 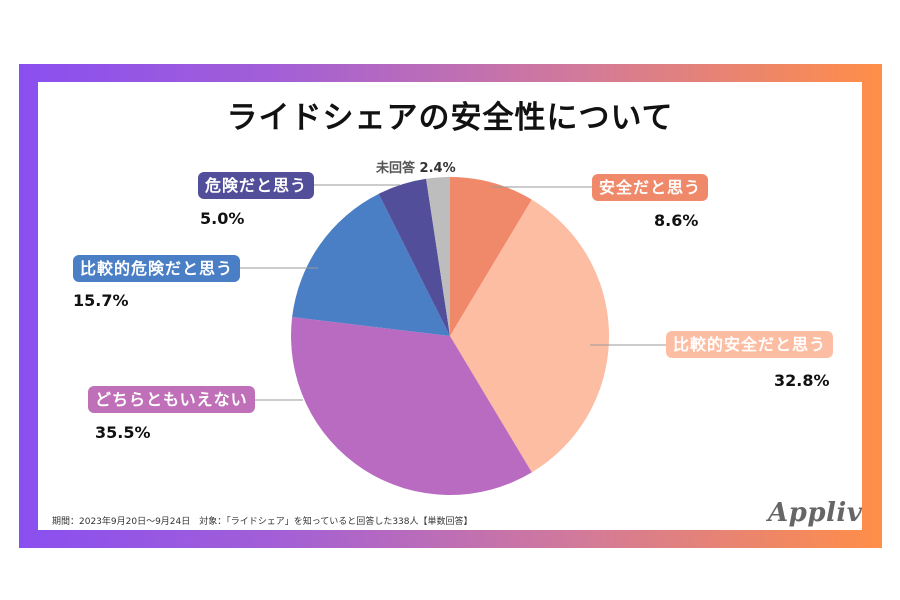 What do you see at coordinates (157, 268) in the screenshot?
I see `label-somewhat-dangerous: 比較的危険だと思う` at bounding box center [157, 268].